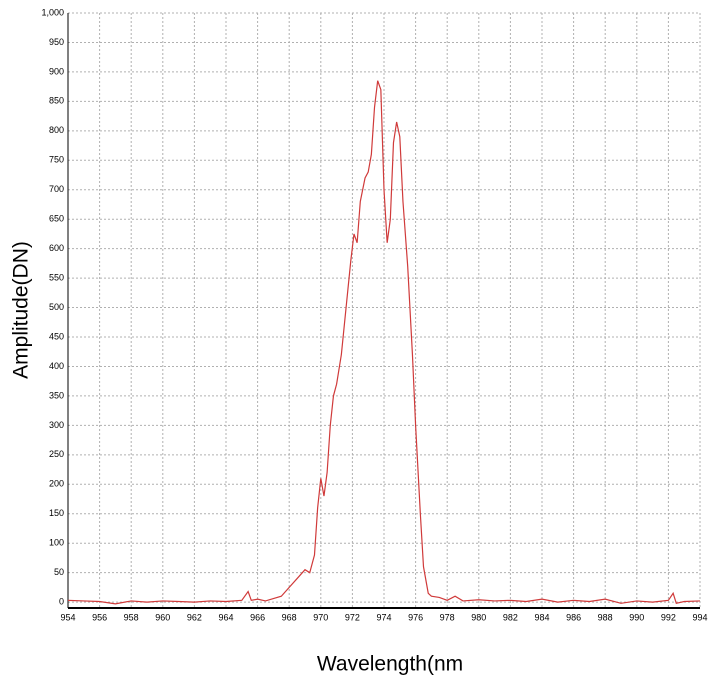 The height and width of the screenshot is (679, 710). What do you see at coordinates (56, 307) in the screenshot?
I see `y-tick-label: 500` at bounding box center [56, 307].